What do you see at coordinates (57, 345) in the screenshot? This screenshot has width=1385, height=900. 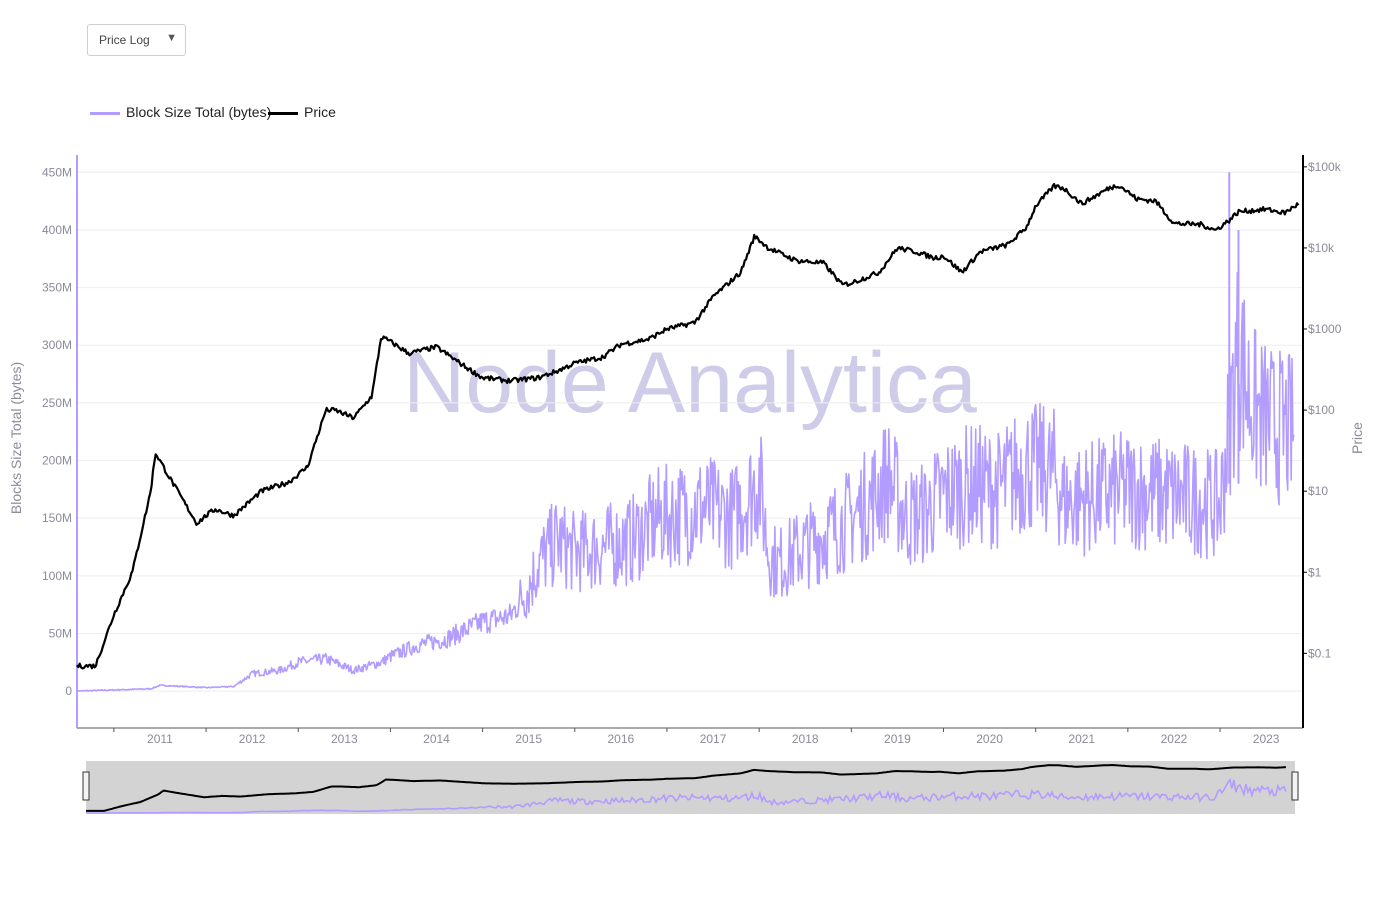 I see `y-left-tick-label: 300M` at bounding box center [57, 345].